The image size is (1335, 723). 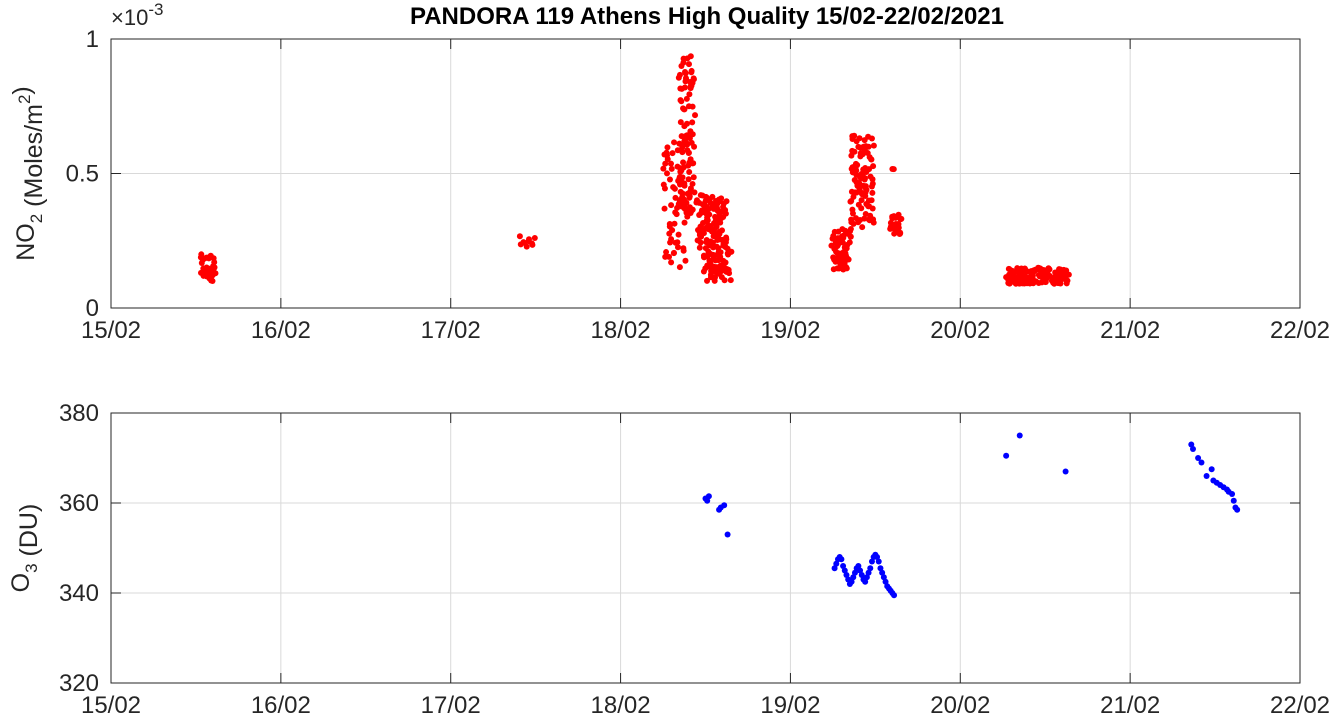 I want to click on y-tick-label: 0, so click(x=92, y=308).